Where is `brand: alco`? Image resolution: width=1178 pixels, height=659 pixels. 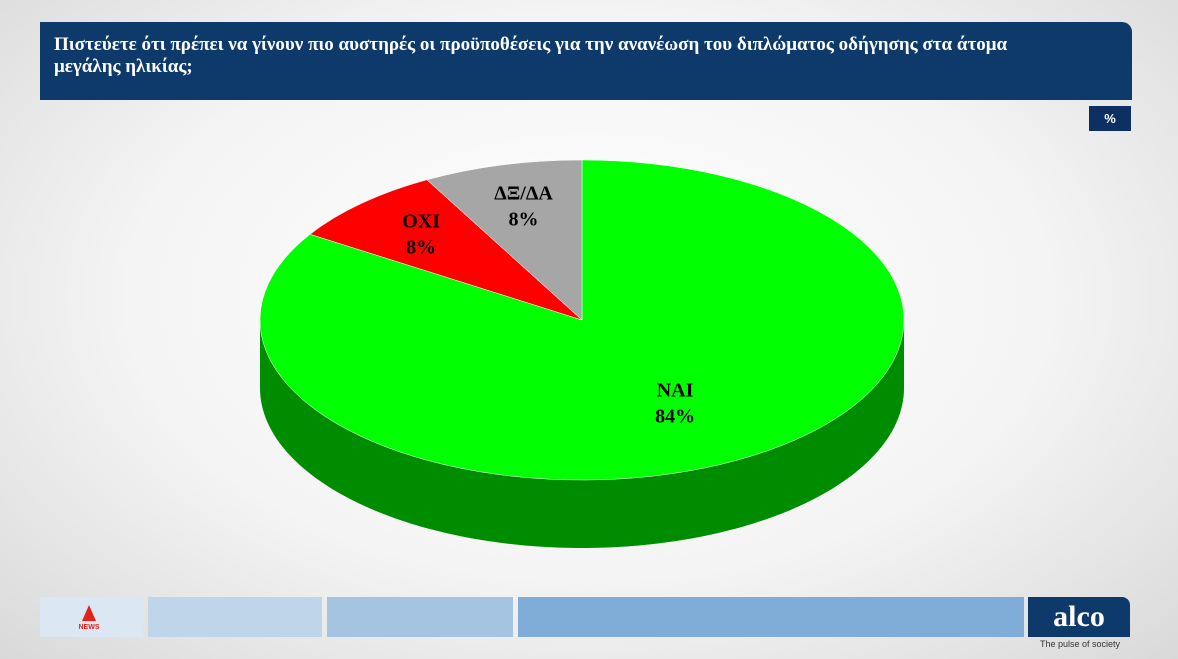 brand: alco is located at coordinates (1079, 617).